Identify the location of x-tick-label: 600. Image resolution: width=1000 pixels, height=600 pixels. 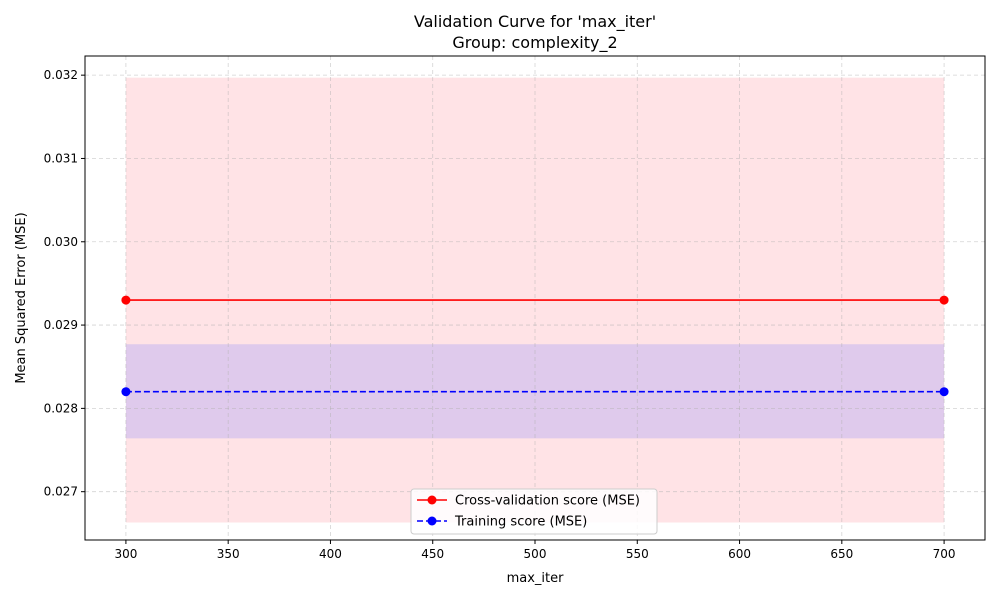
(739, 554).